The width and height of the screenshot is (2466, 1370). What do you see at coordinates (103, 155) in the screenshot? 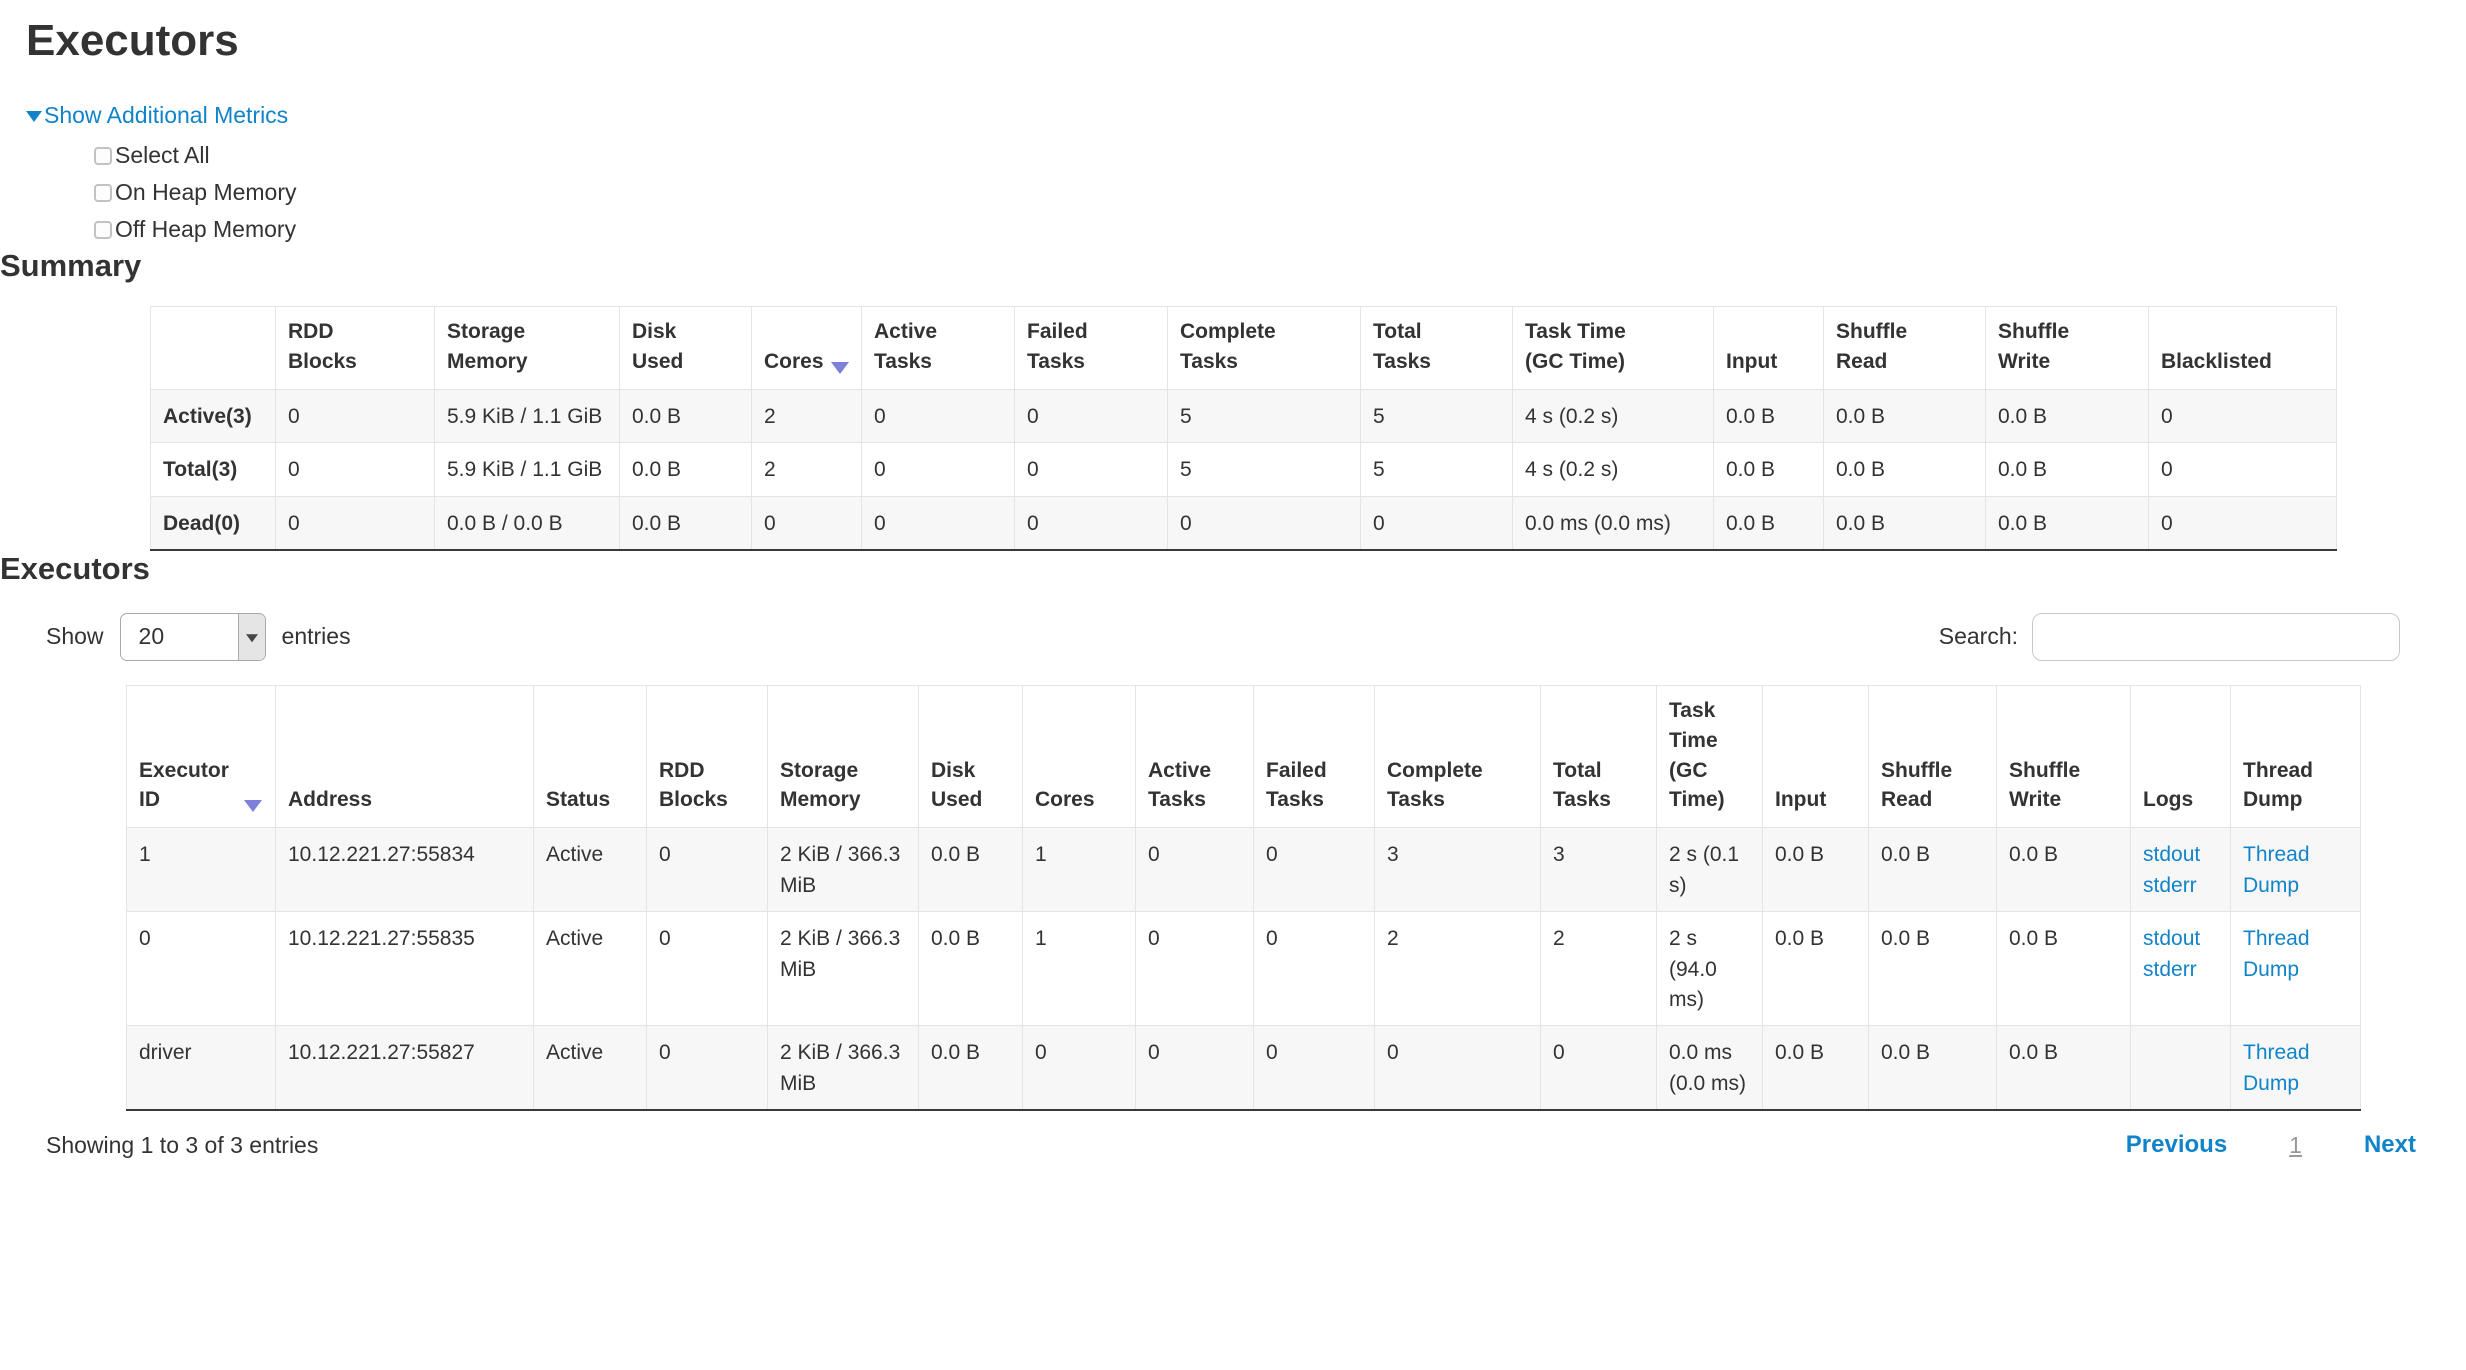
I see `select-all-checkbox` at bounding box center [103, 155].